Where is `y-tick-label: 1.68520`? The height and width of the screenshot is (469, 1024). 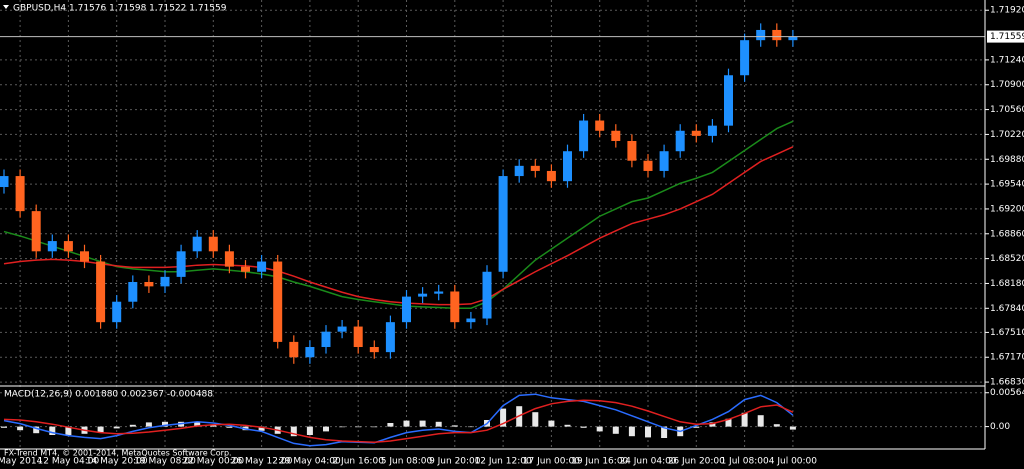 y-tick-label: 1.68520 is located at coordinates (1007, 259).